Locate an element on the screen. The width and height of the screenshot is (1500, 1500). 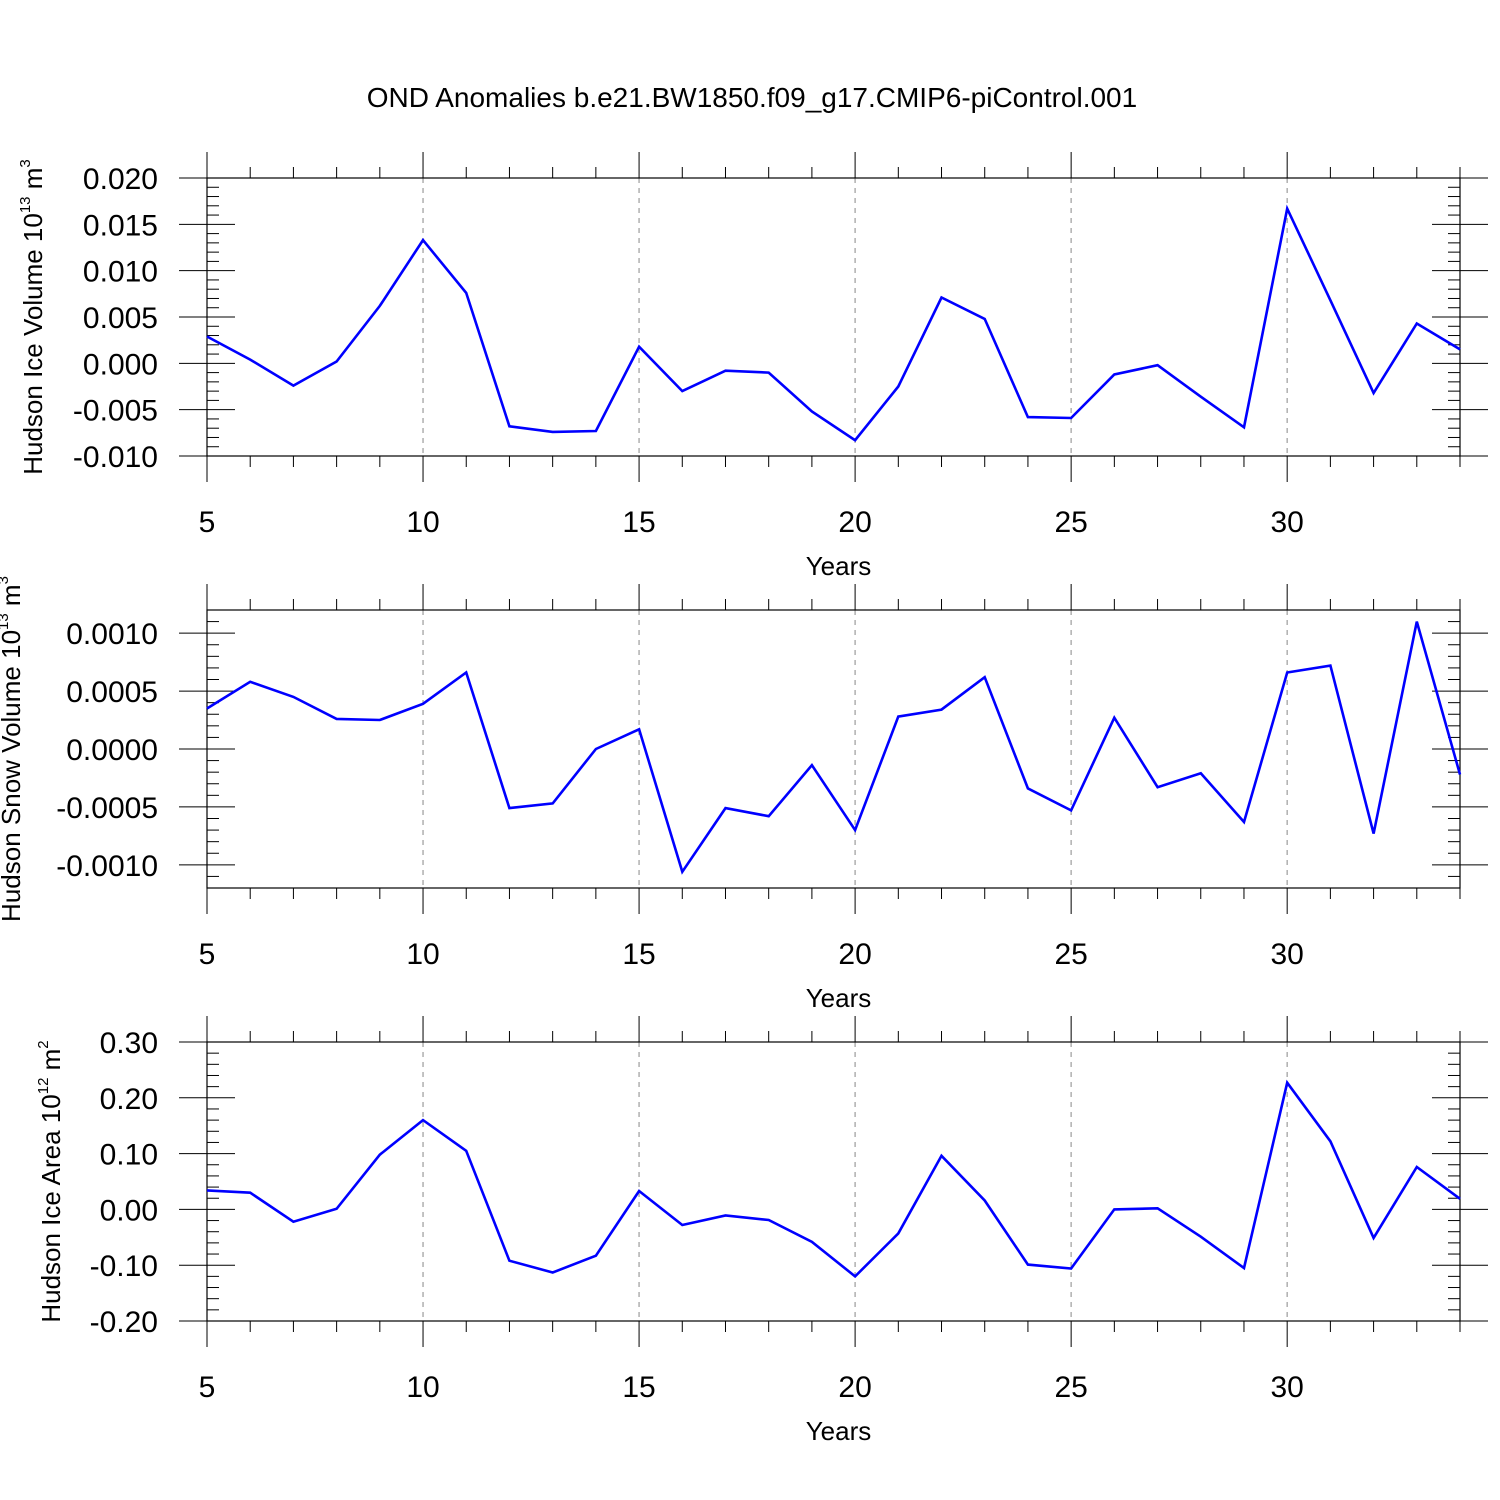
y-tick-label: -0.0010 is located at coordinates (107, 866).